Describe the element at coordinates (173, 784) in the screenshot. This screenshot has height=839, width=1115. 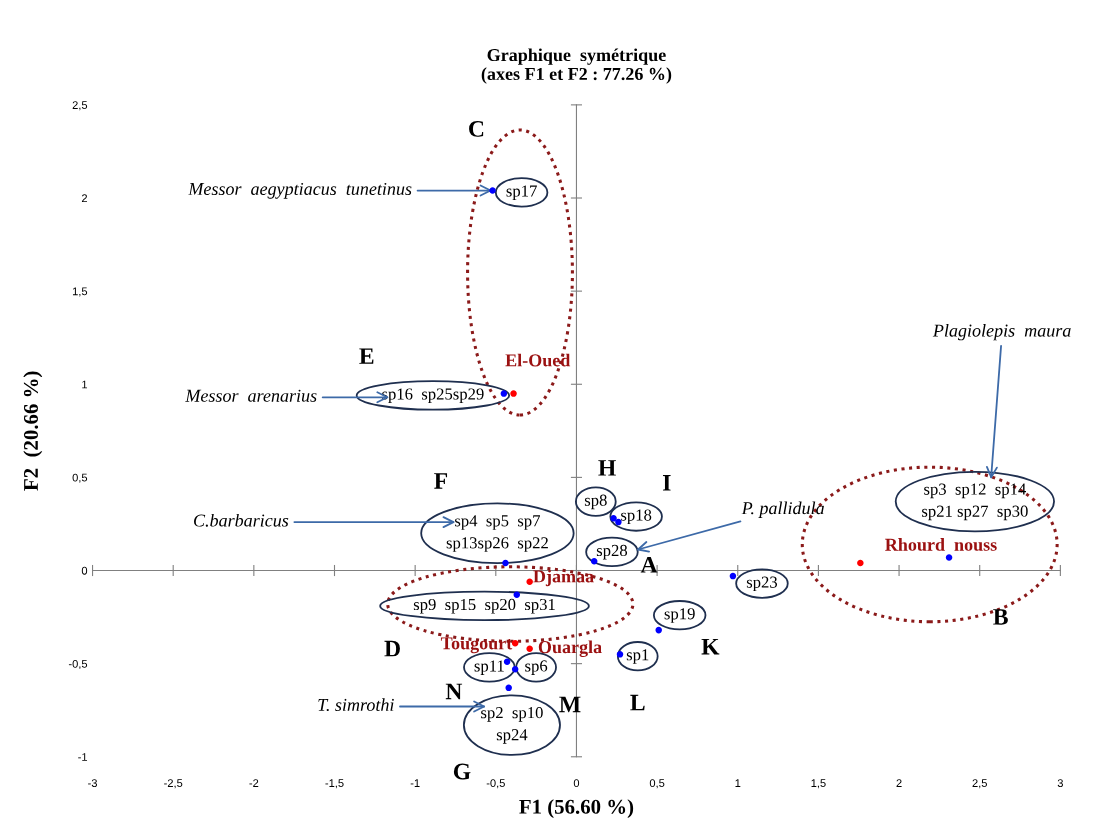
I see `x-tick-label: -2,5` at that location.